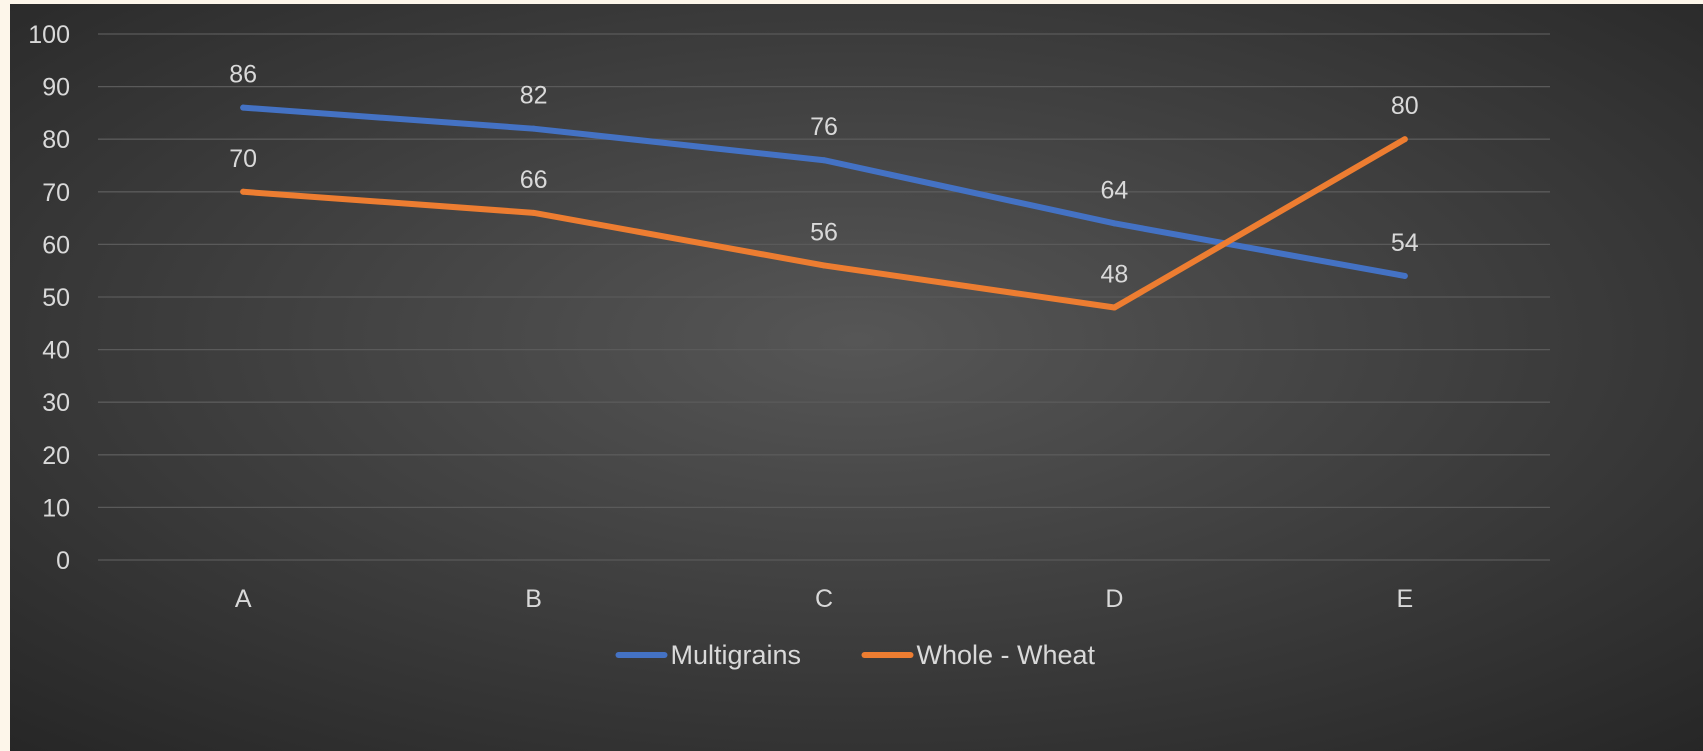  Describe the element at coordinates (56, 245) in the screenshot. I see `y-tick-label: 60` at that location.